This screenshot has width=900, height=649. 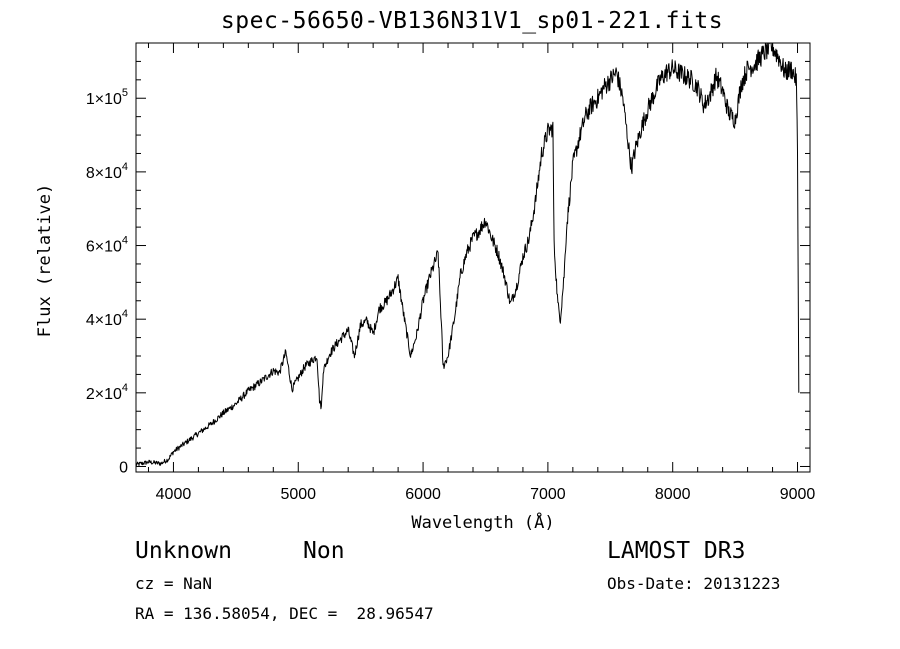 I want to click on redshift-label: cz = NaN, so click(x=174, y=583).